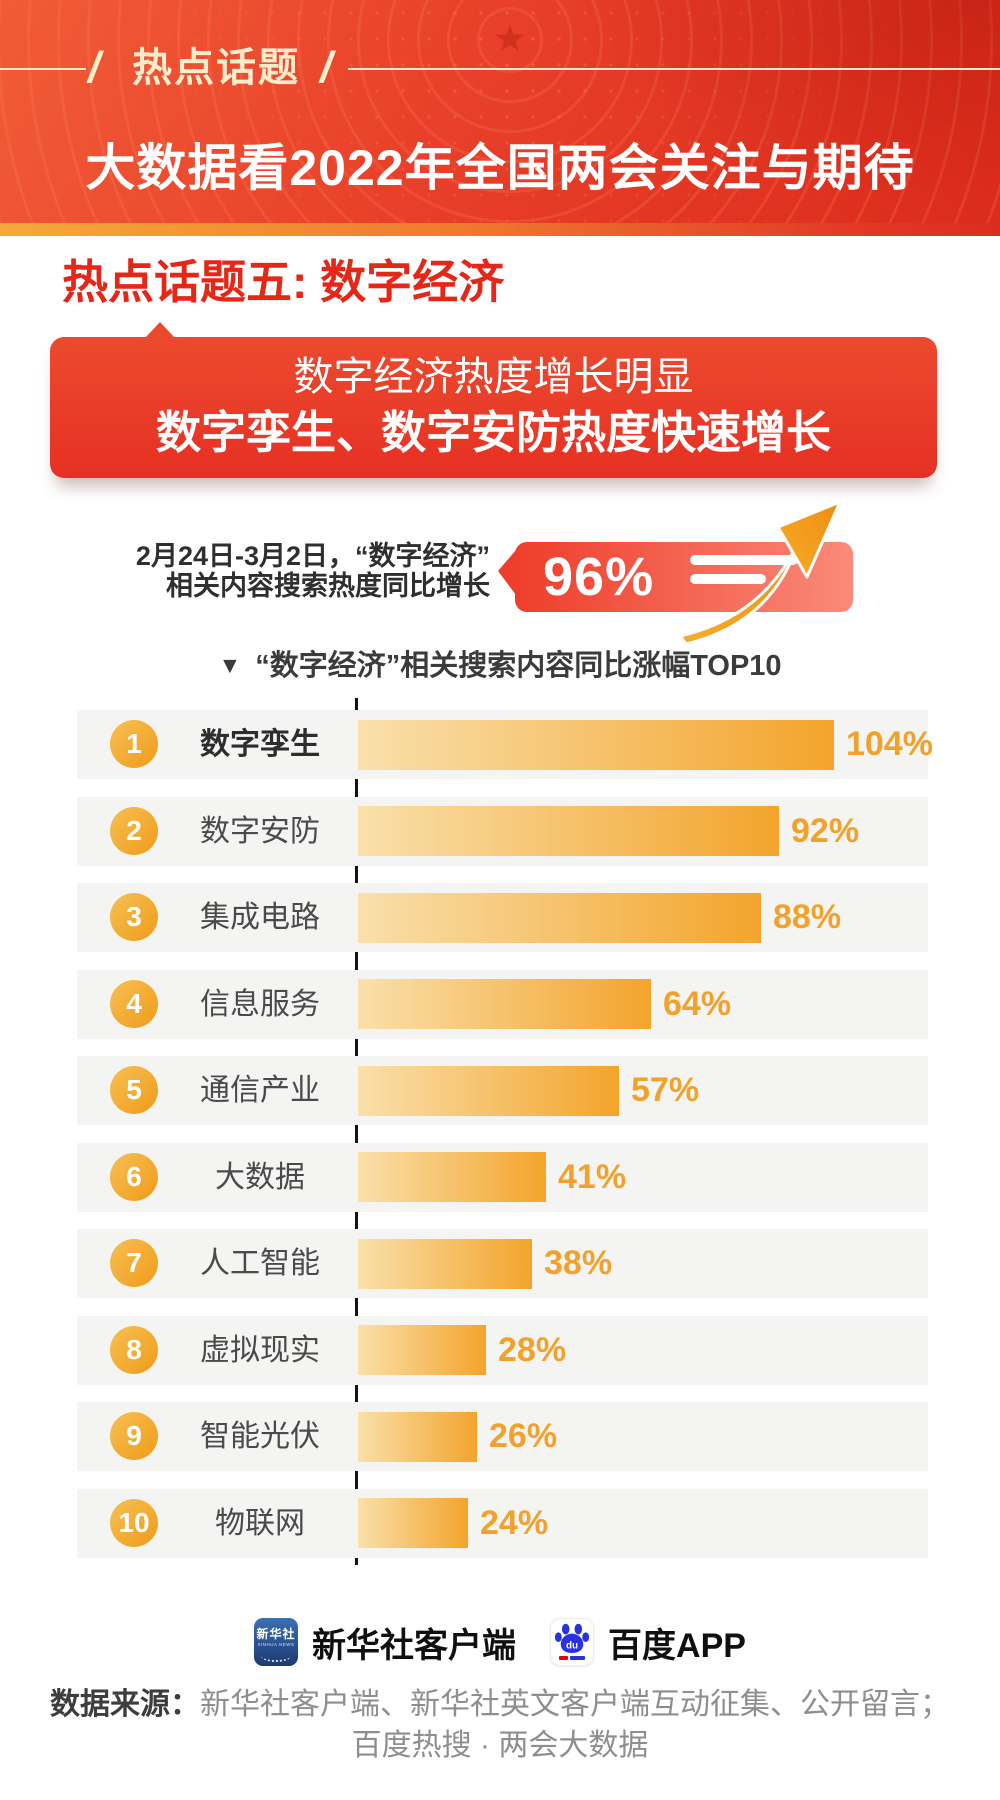  What do you see at coordinates (260, 1350) in the screenshot?
I see `category-label: 虚拟现实` at bounding box center [260, 1350].